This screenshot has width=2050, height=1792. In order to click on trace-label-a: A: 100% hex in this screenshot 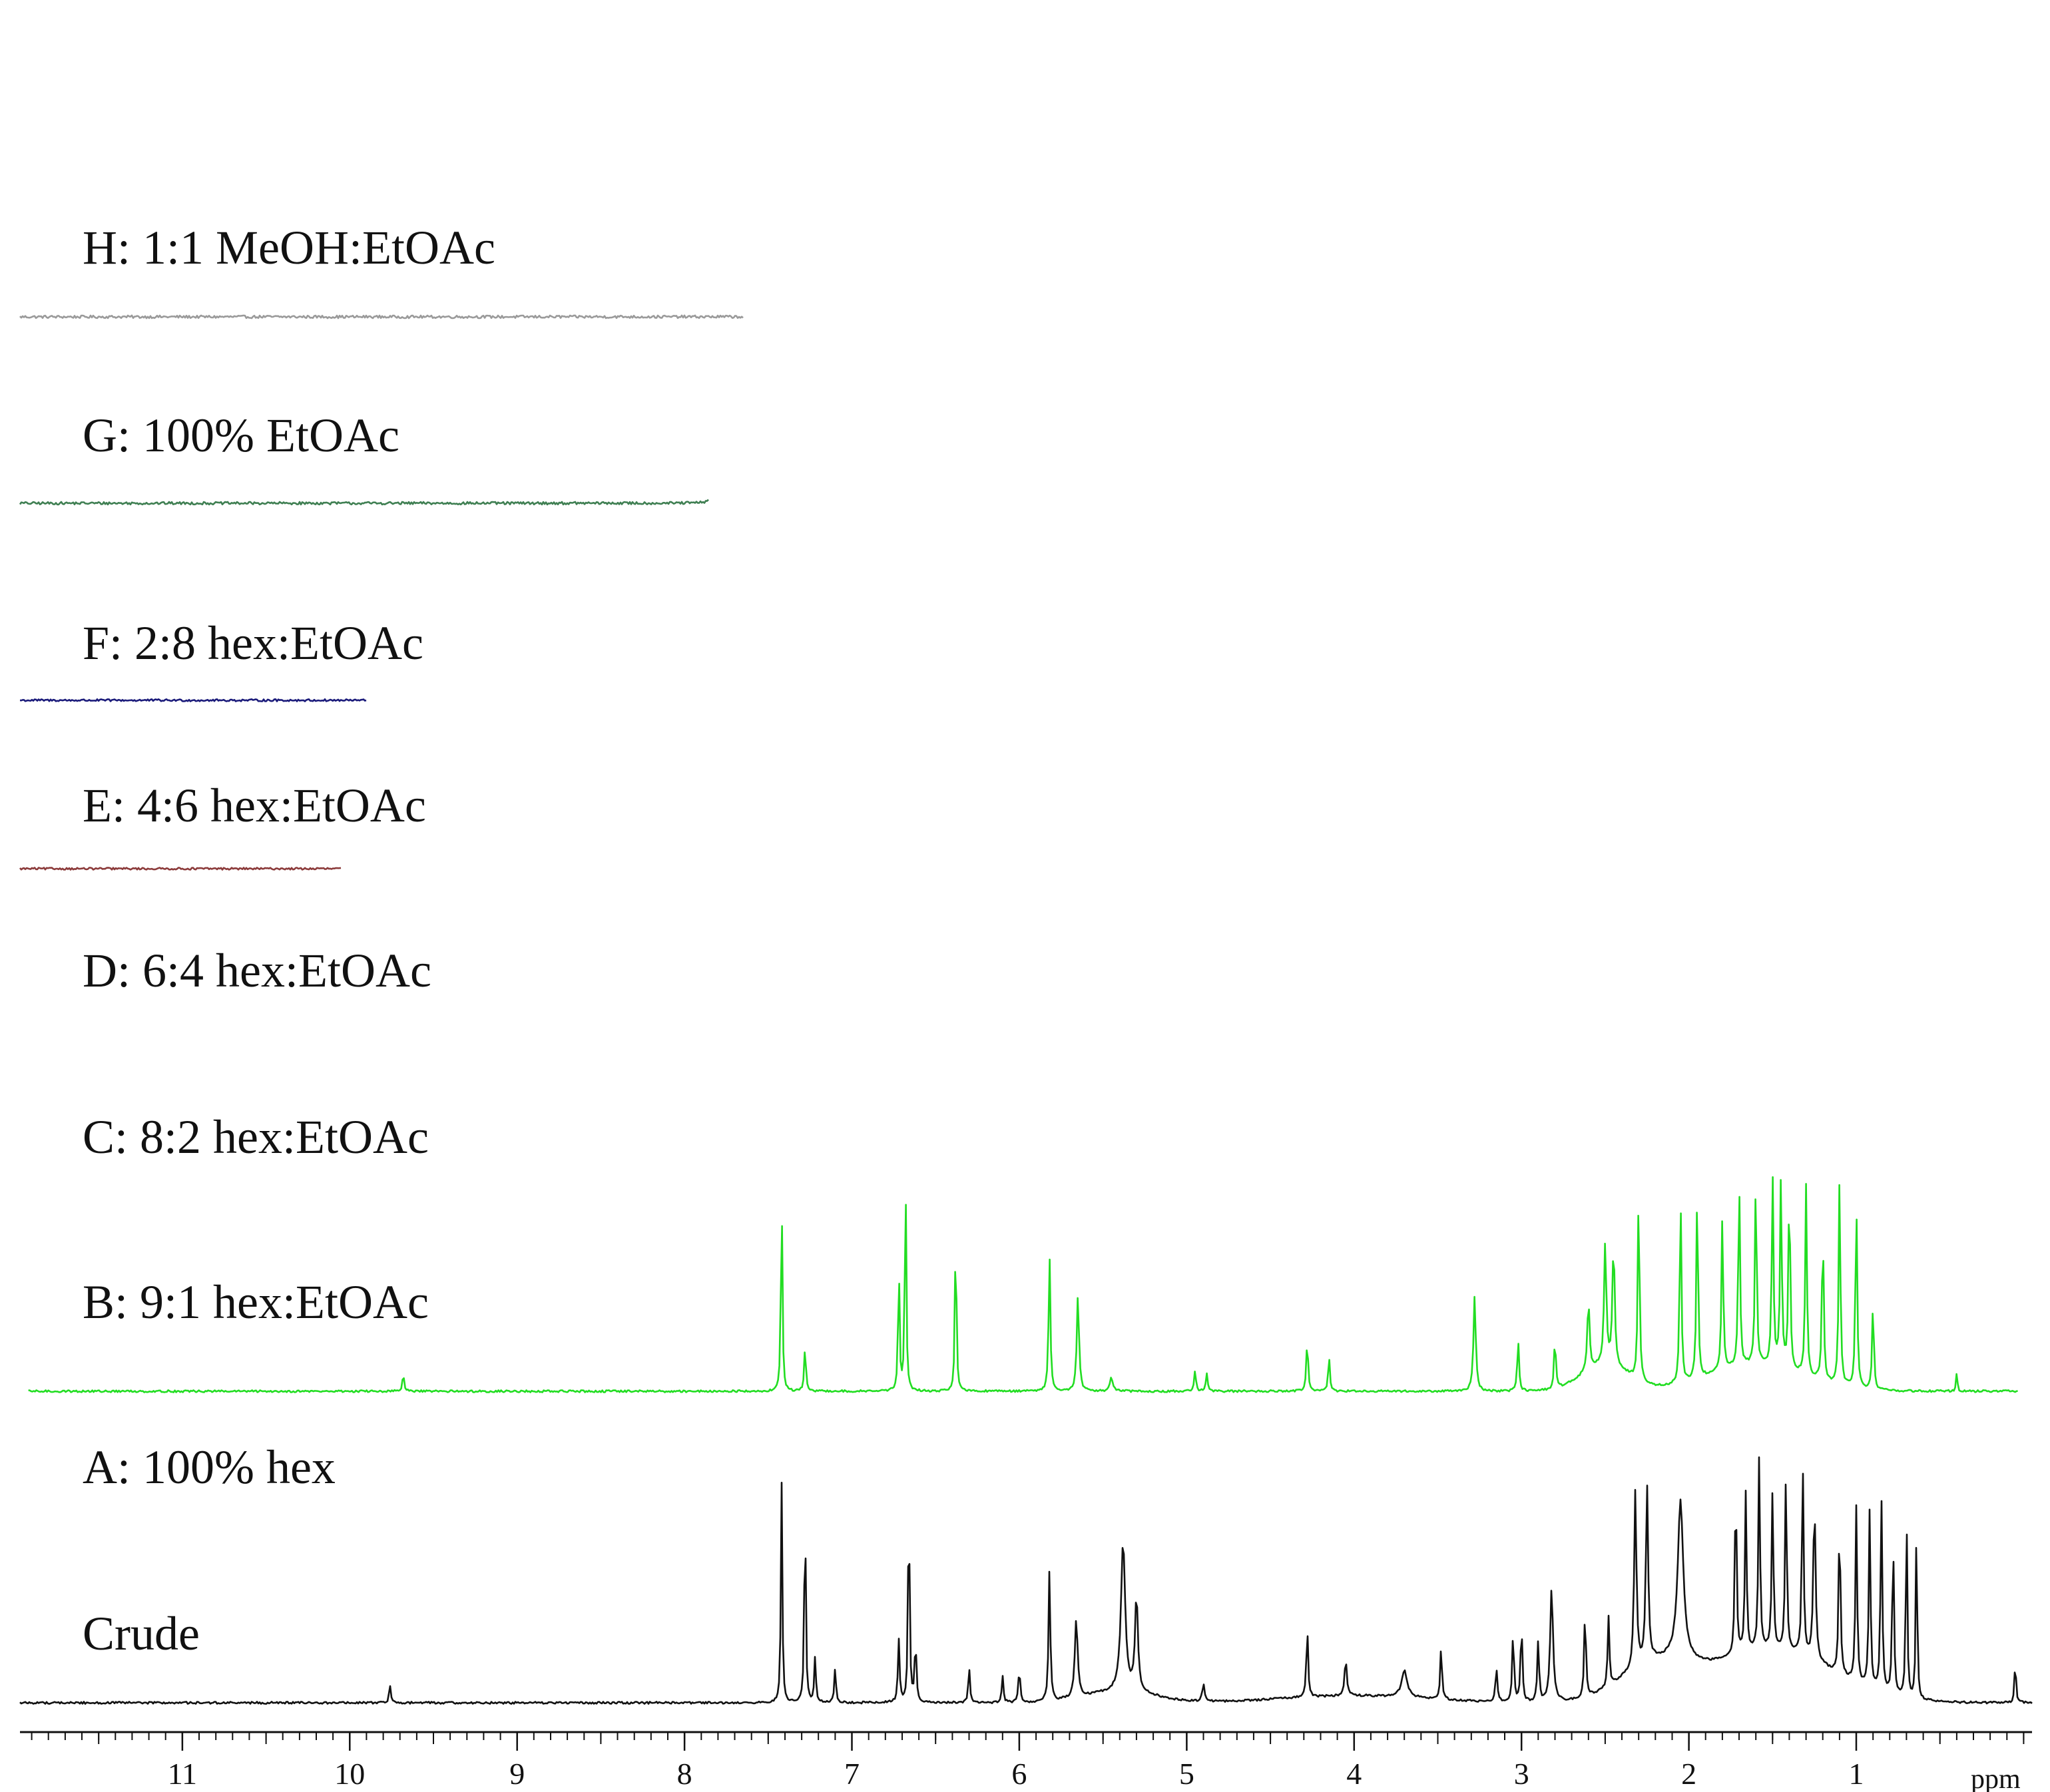, I will do `click(210, 1467)`.